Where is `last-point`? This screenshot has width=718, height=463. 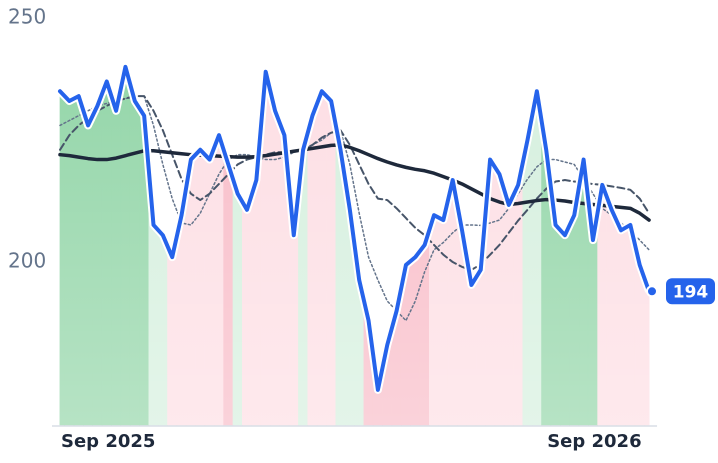 last-point is located at coordinates (652, 291).